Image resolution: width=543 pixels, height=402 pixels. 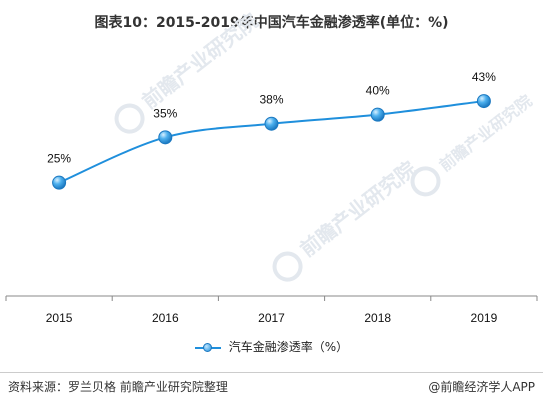 I want to click on data-label: 25%, so click(x=59, y=159).